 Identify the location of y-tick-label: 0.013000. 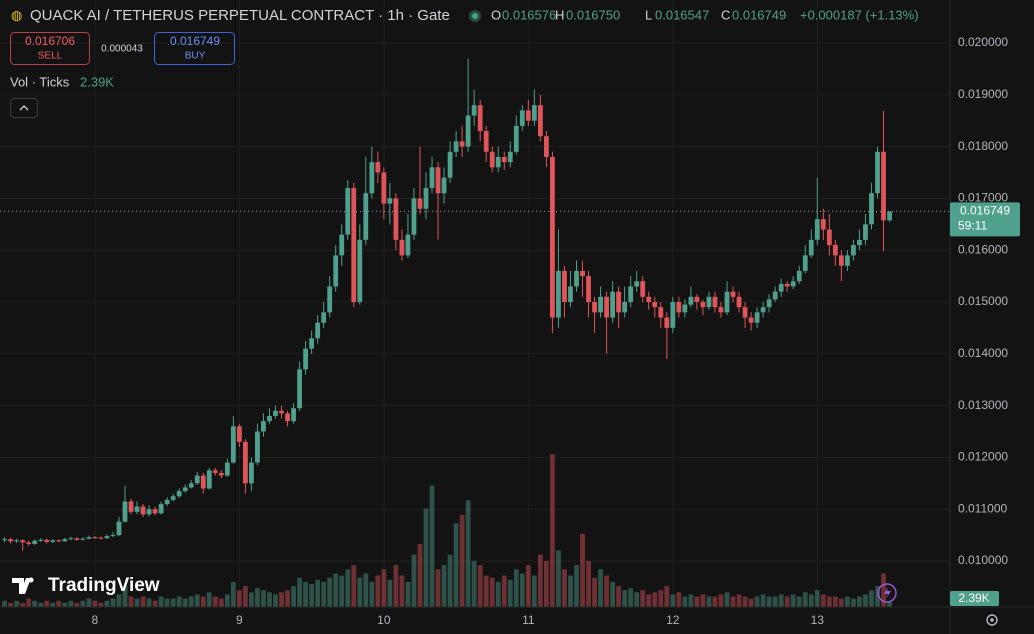
(983, 405).